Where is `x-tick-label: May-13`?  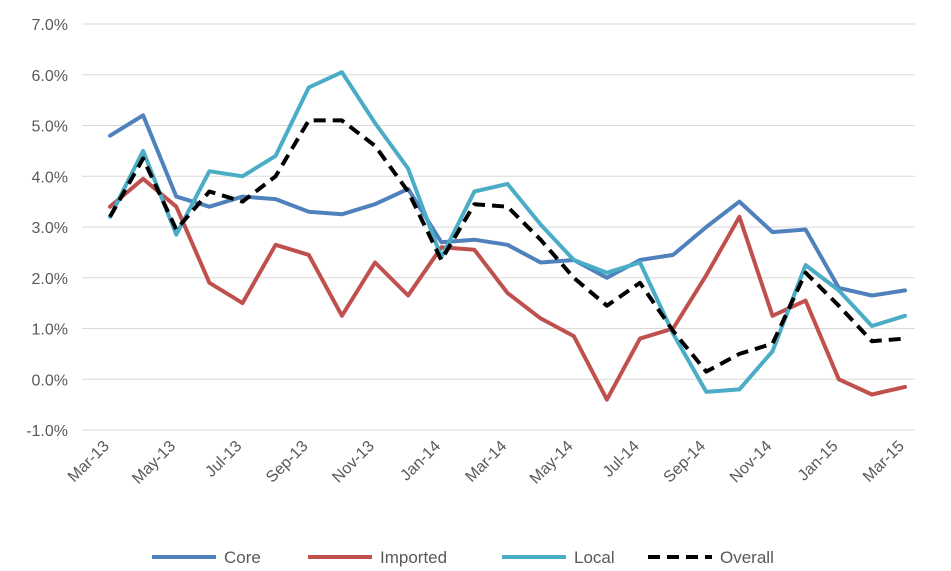 x-tick-label: May-13 is located at coordinates (154, 463).